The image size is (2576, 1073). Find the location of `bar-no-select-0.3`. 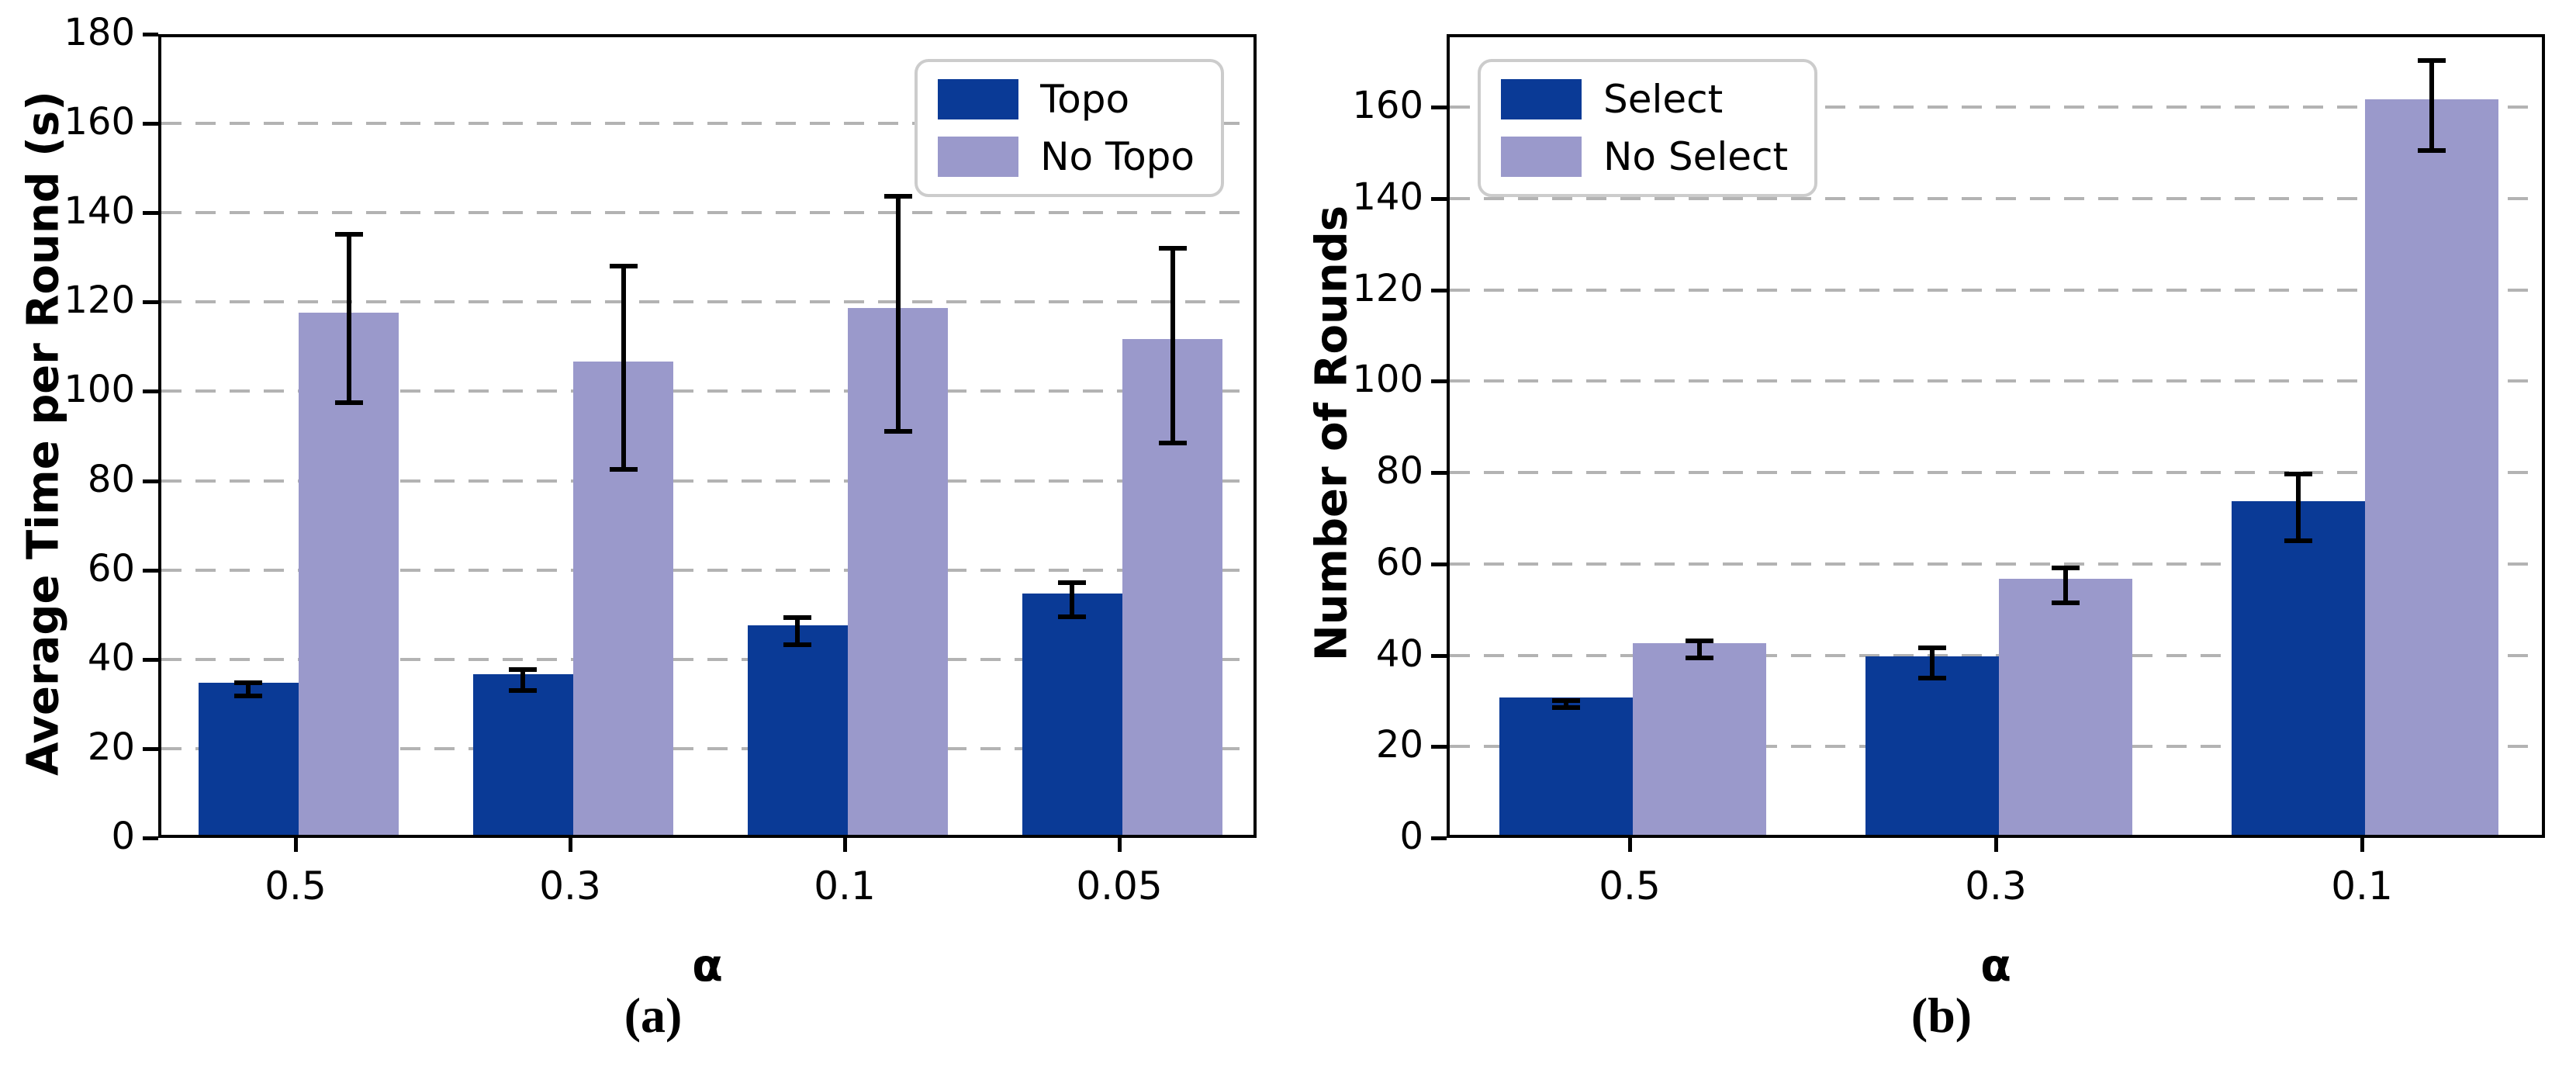

bar-no-select-0.3 is located at coordinates (2066, 707).